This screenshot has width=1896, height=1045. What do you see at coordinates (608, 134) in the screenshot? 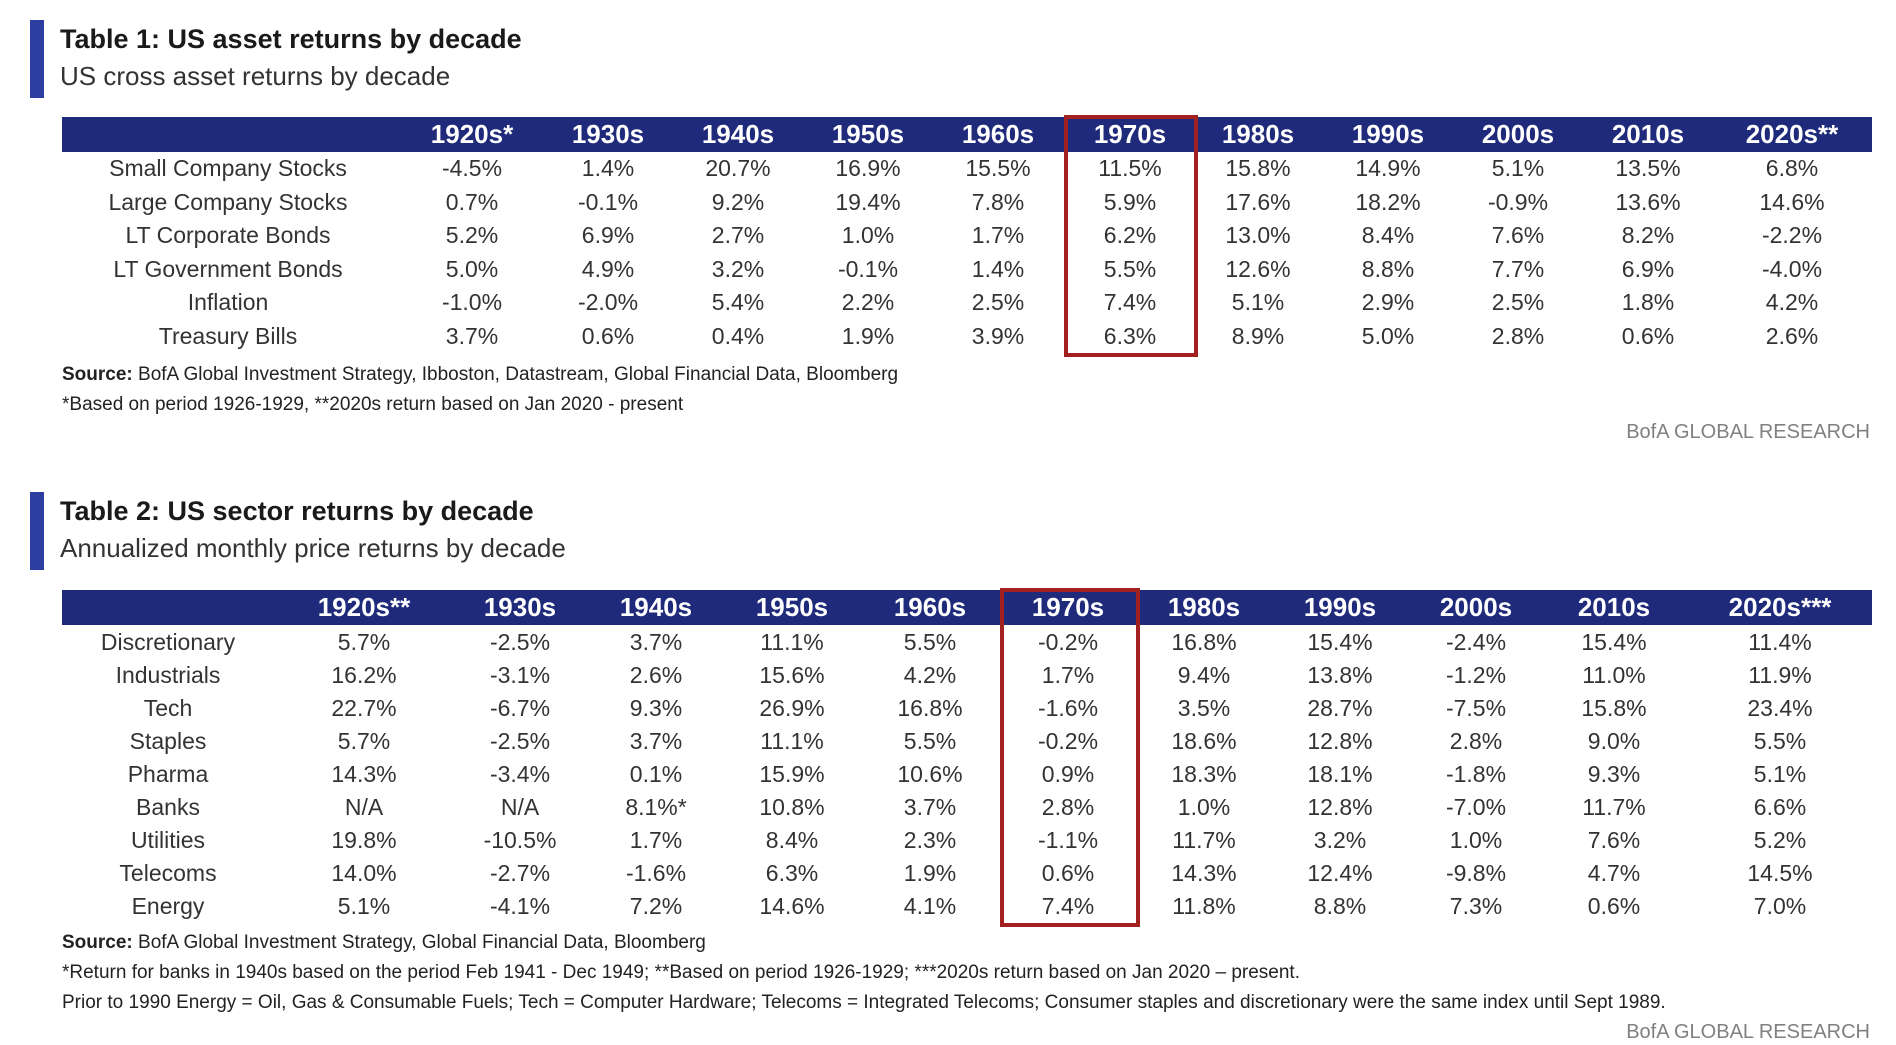
I see `table1-col-header-1: 1930s` at bounding box center [608, 134].